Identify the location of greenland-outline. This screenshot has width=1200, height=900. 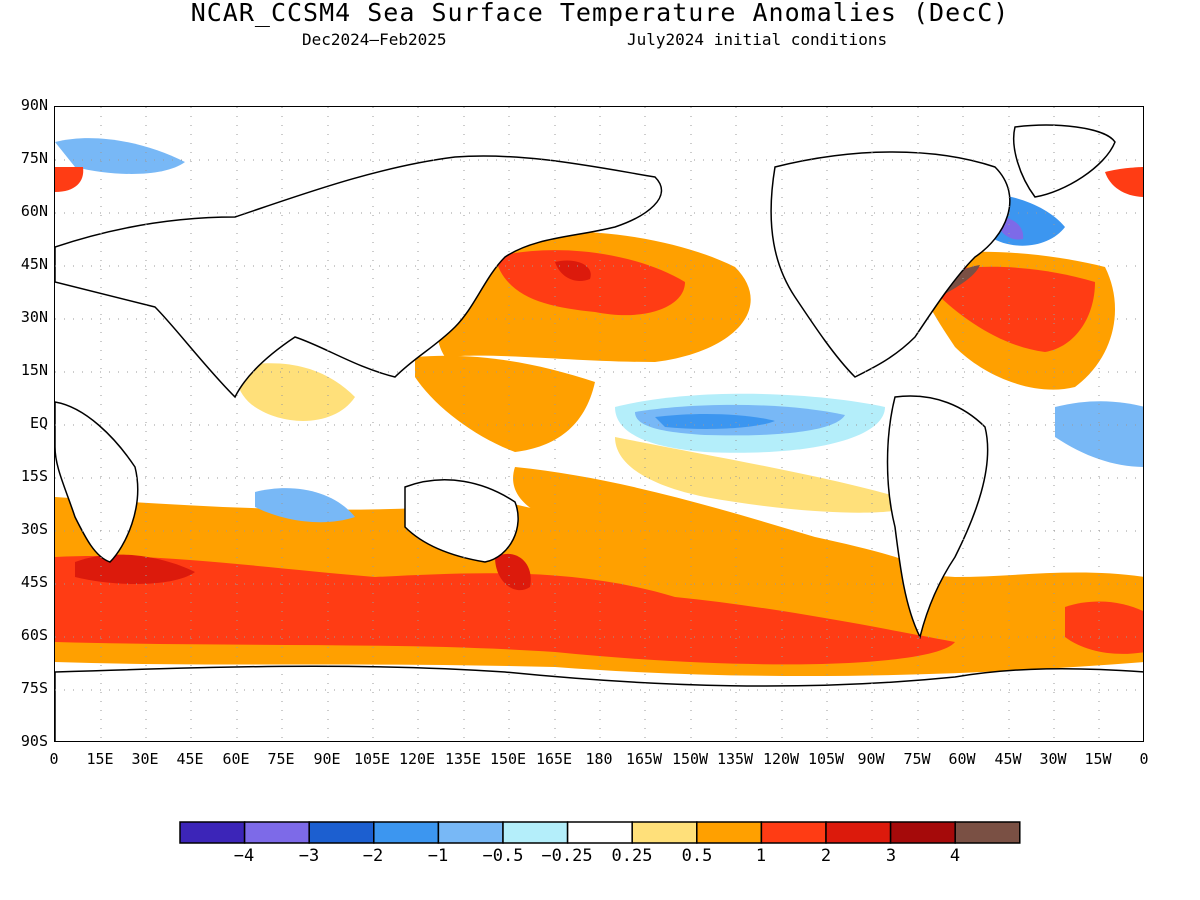
(1064, 161).